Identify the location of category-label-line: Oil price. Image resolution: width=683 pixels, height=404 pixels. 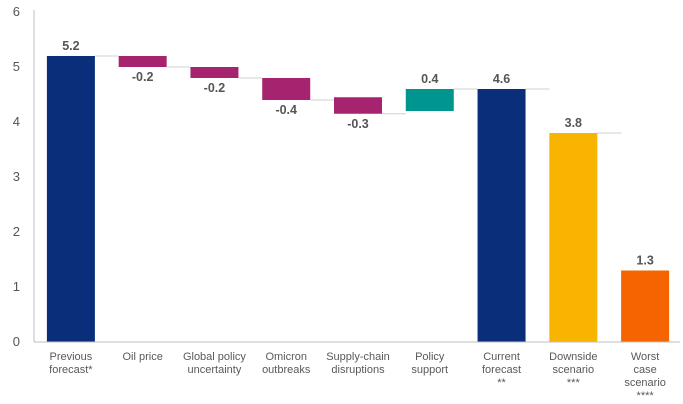
(142, 357).